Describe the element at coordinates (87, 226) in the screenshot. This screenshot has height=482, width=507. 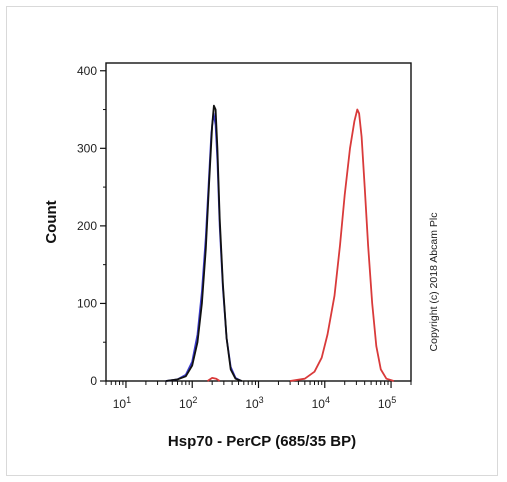
I see `y-tick-label: 200` at that location.